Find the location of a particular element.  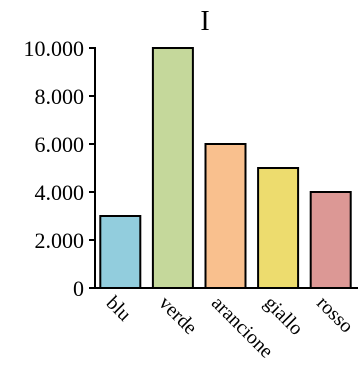

x-tick-label: blu is located at coordinates (119, 309).